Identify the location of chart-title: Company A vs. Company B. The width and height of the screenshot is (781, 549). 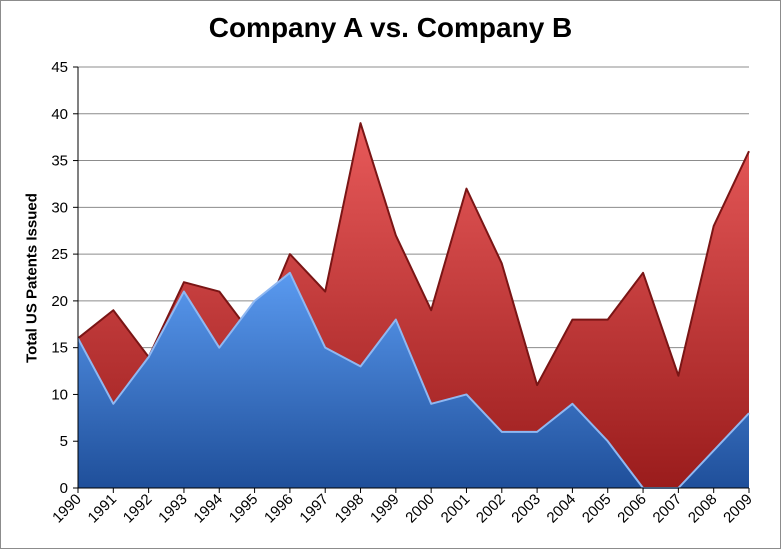
(390, 27).